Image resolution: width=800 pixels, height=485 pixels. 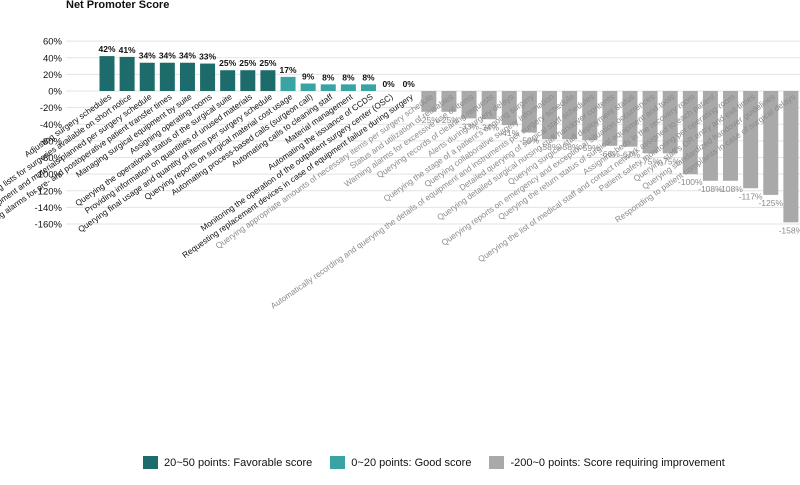 What do you see at coordinates (51, 141) in the screenshot?
I see `y-tick-label: -60%` at bounding box center [51, 141].